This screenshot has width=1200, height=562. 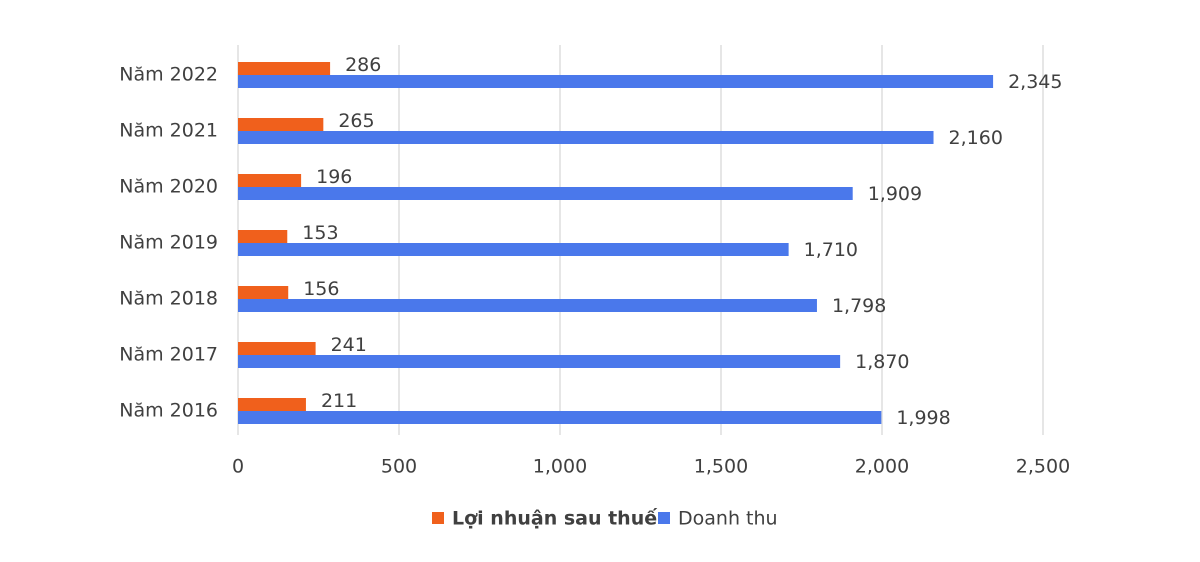 What do you see at coordinates (560, 467) in the screenshot?
I see `x-tick-label: 1,000` at bounding box center [560, 467].